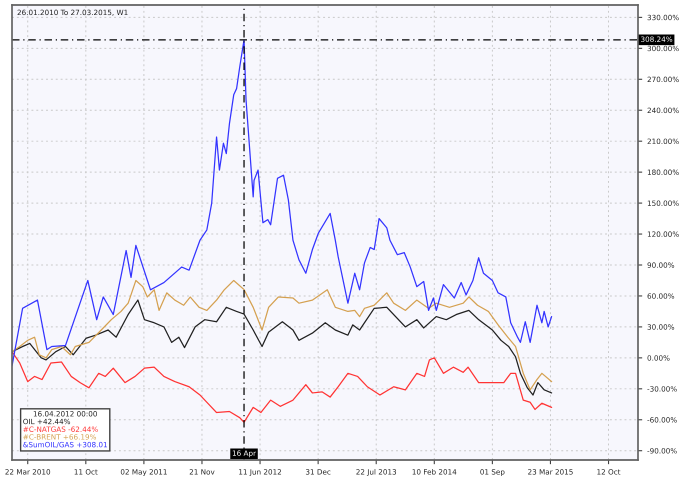 The width and height of the screenshot is (686, 479). I want to click on line-series, so click(282, 387).